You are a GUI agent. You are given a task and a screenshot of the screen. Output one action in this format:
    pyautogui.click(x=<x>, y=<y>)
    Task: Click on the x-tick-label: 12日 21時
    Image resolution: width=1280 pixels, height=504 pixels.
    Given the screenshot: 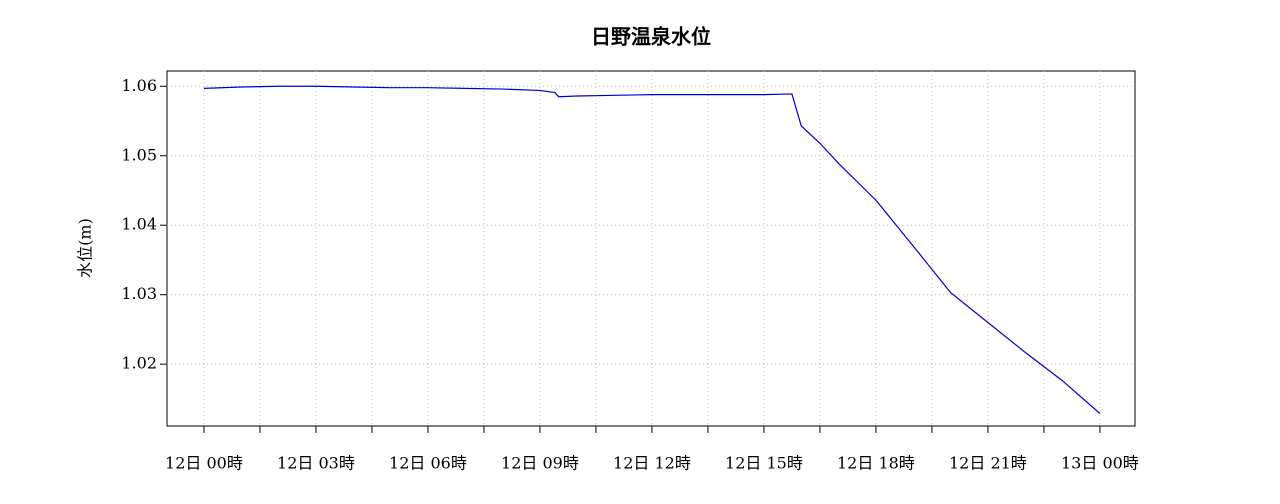 What is the action you would take?
    pyautogui.click(x=988, y=463)
    